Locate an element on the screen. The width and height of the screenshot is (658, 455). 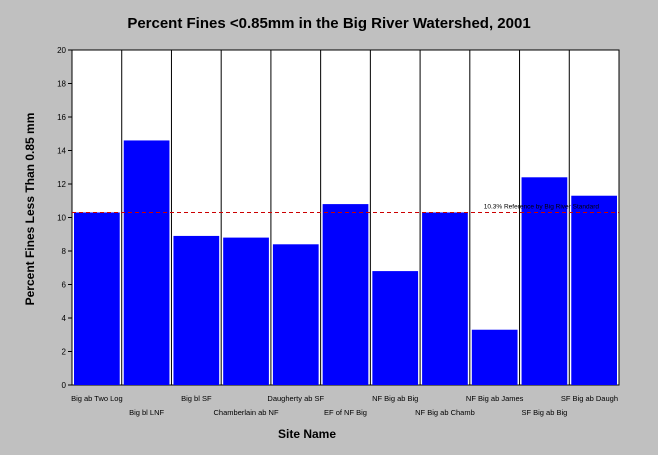
y-tick-label: 10 is located at coordinates (61, 218).